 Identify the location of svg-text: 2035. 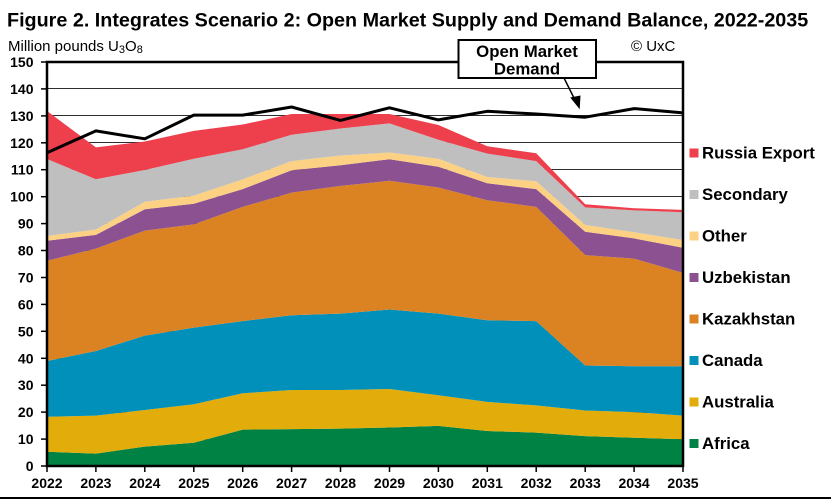
(682, 483).